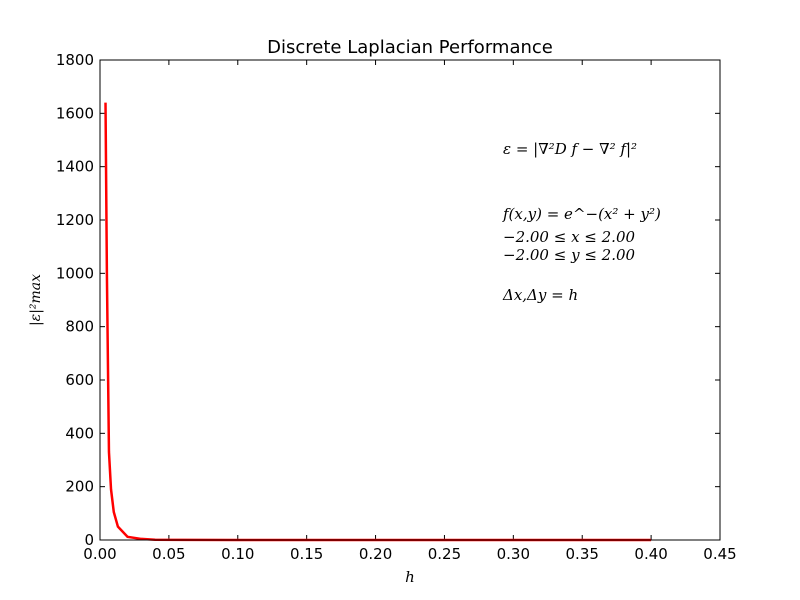 Image resolution: width=800 pixels, height=600 pixels. What do you see at coordinates (569, 237) in the screenshot?
I see `annotation-x-range: −2.00 ≤ x ≤ 2.00` at bounding box center [569, 237].